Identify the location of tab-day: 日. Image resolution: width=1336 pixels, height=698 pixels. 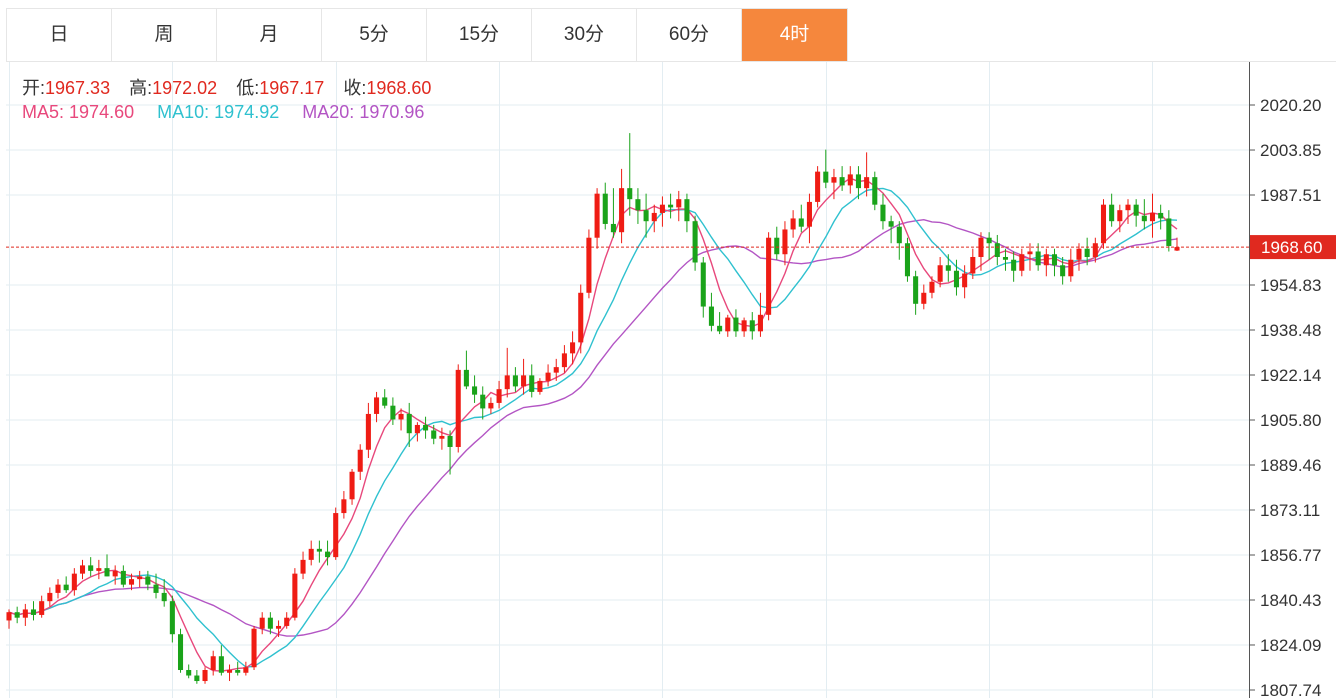
(59, 35).